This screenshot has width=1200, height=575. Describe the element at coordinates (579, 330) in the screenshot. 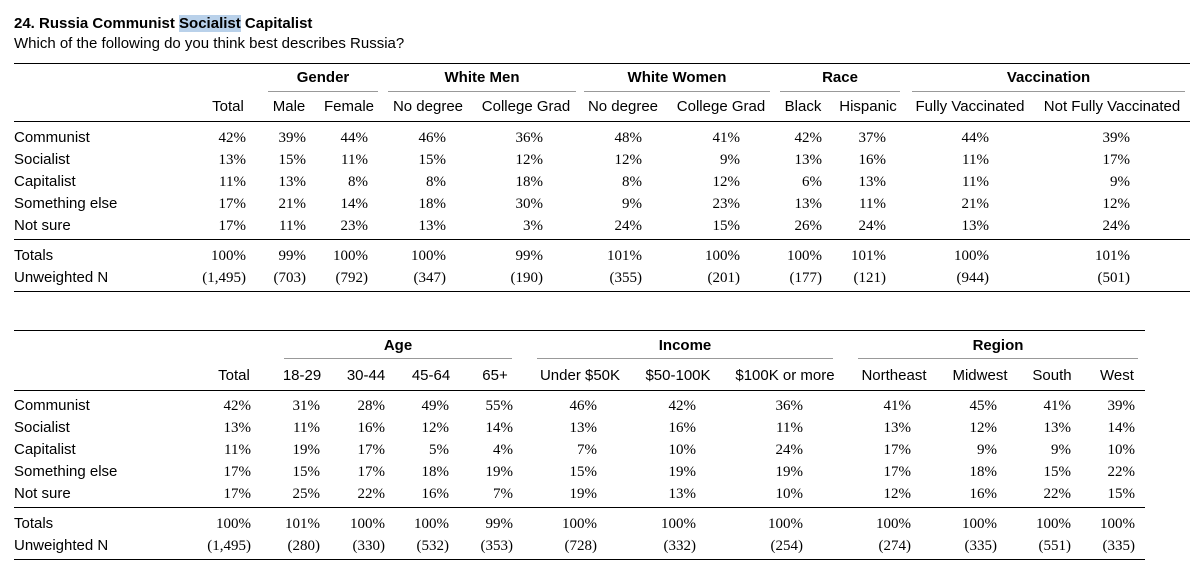

I see `top-rule` at that location.